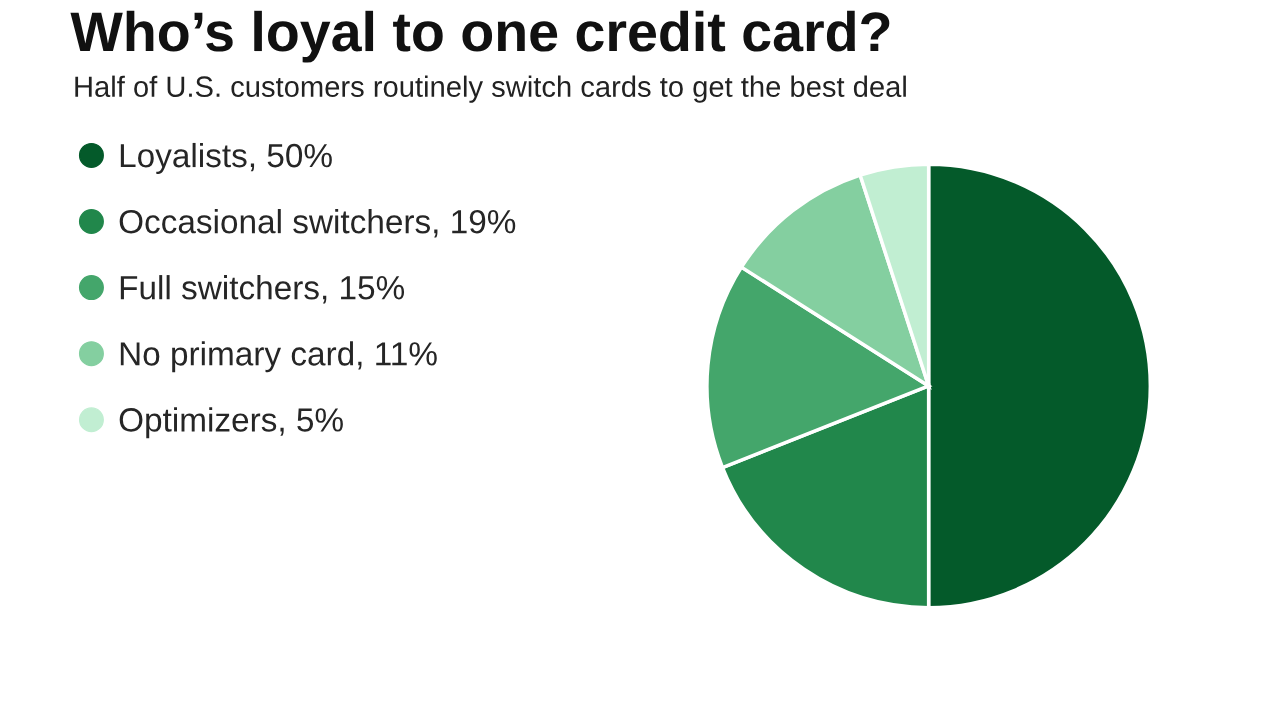 This screenshot has width=1280, height=720. I want to click on legend-label: Loyalists, 50%, so click(226, 158).